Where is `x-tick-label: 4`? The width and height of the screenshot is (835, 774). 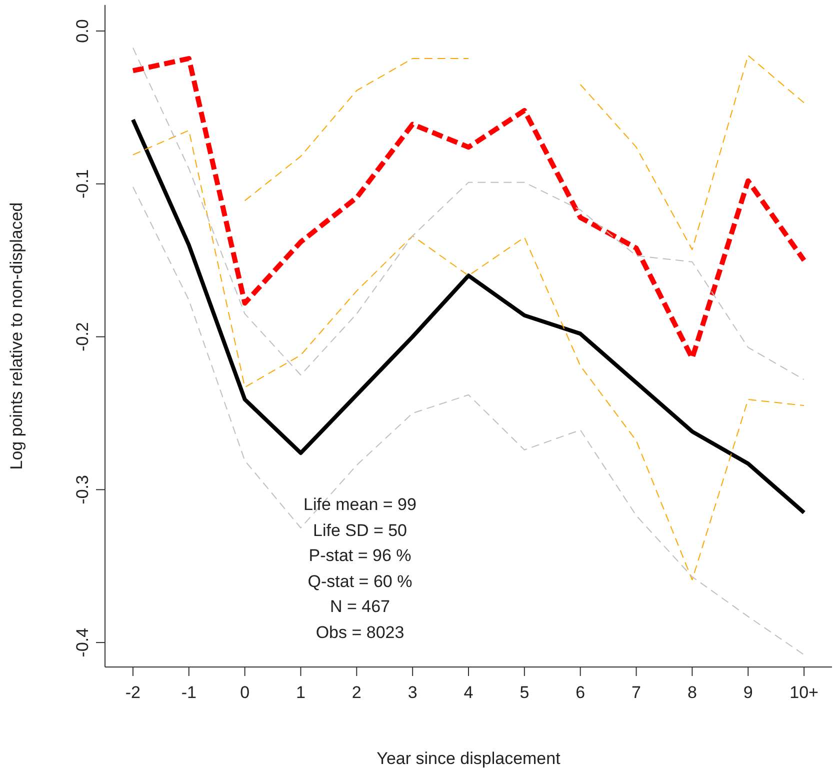
x-tick-label: 4 is located at coordinates (469, 692).